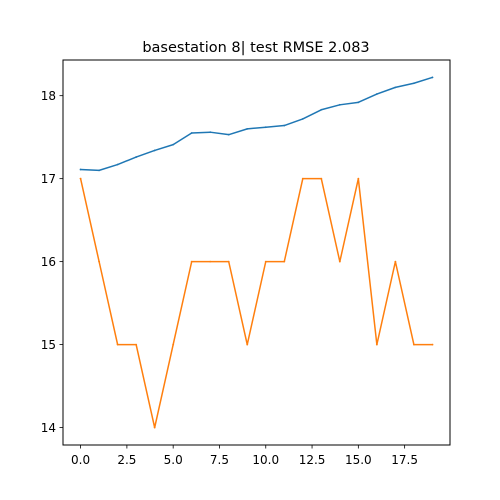 The height and width of the screenshot is (500, 500). I want to click on x-tick-label: 12.5, so click(312, 460).